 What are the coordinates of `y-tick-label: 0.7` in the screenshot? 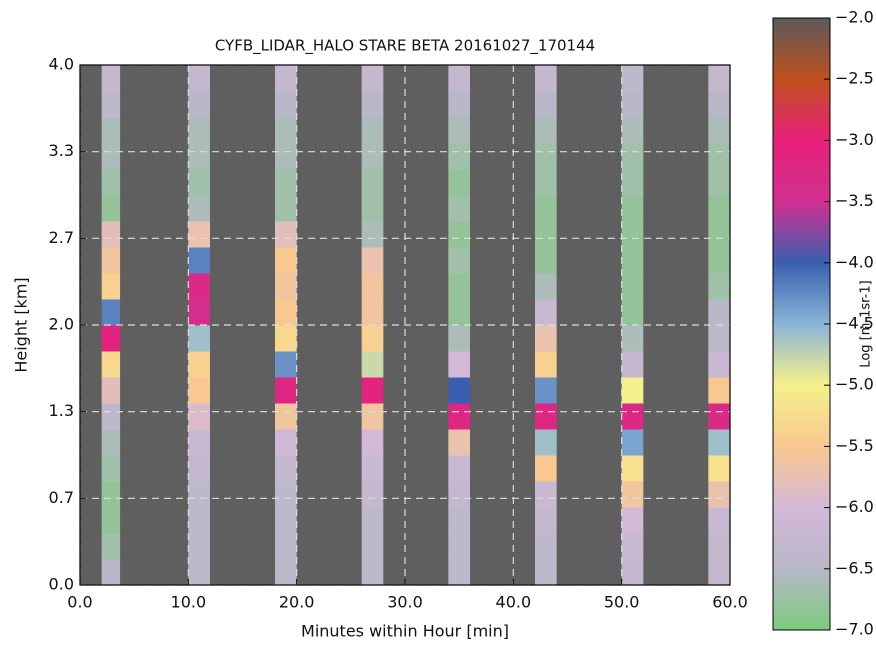 It's located at (61, 497).